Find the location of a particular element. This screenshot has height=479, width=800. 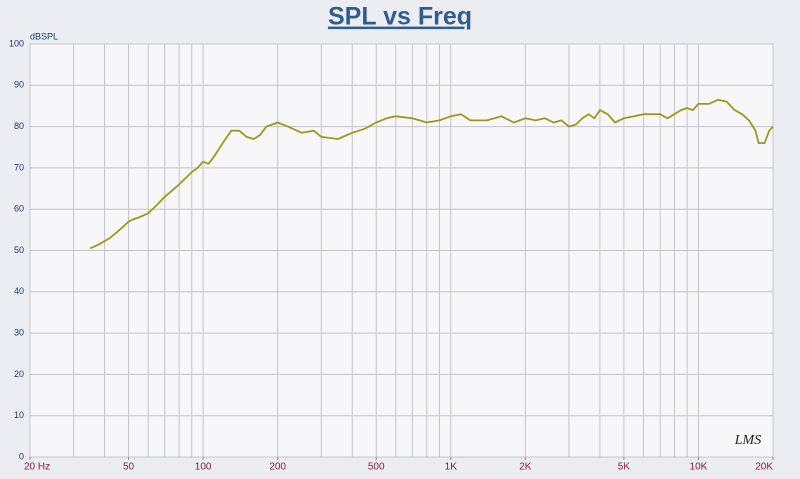

x-tick-label: 500 is located at coordinates (376, 467).